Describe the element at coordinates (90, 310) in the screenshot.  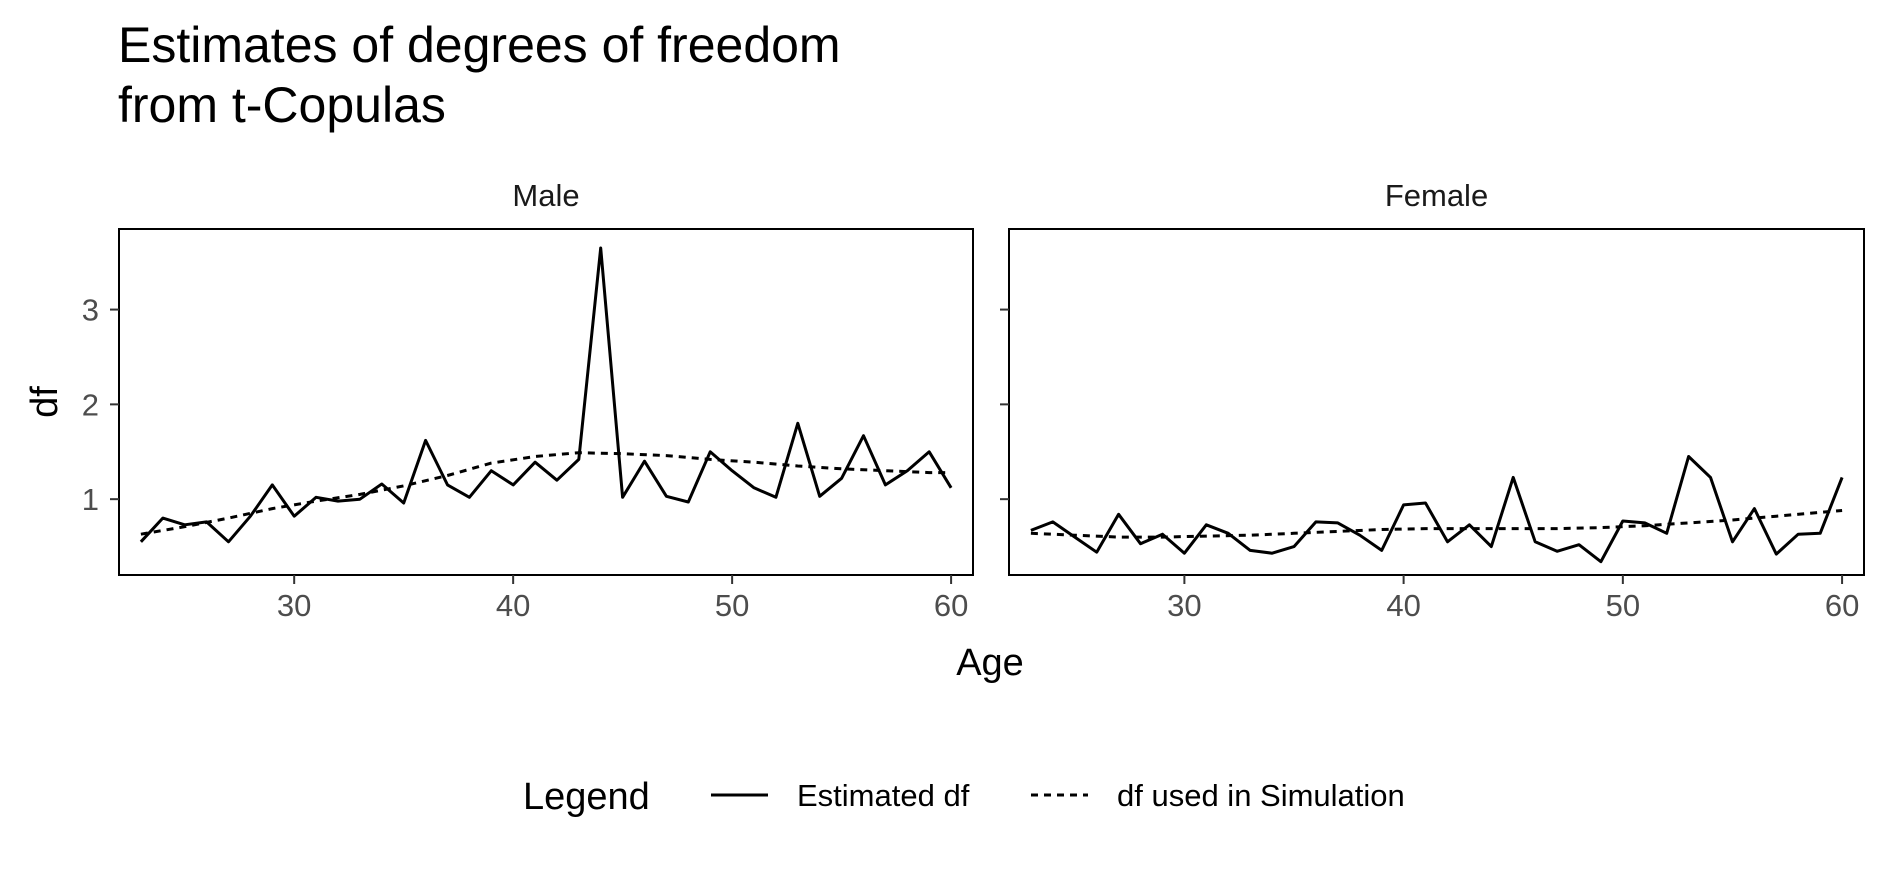
I see `y-tick-label: 3` at that location.